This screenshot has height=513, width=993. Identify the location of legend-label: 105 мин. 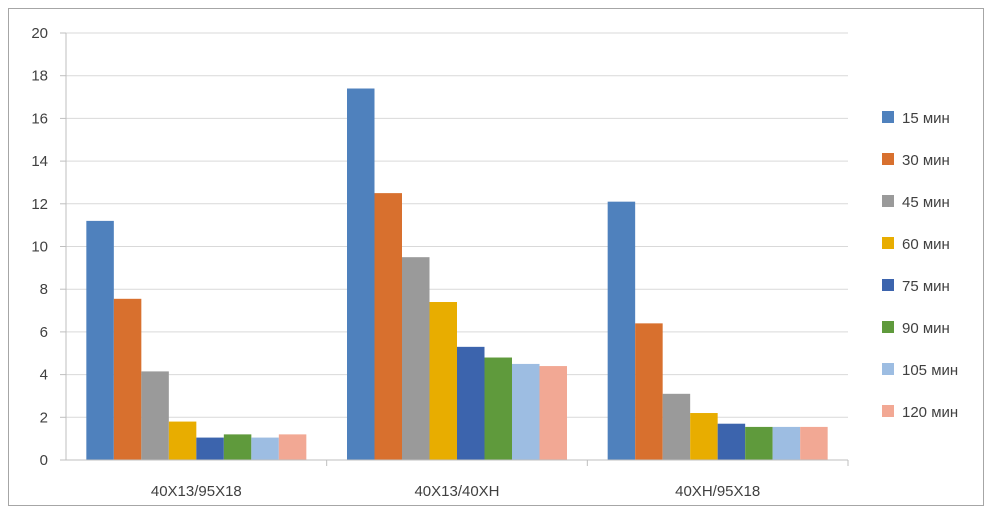
(930, 370).